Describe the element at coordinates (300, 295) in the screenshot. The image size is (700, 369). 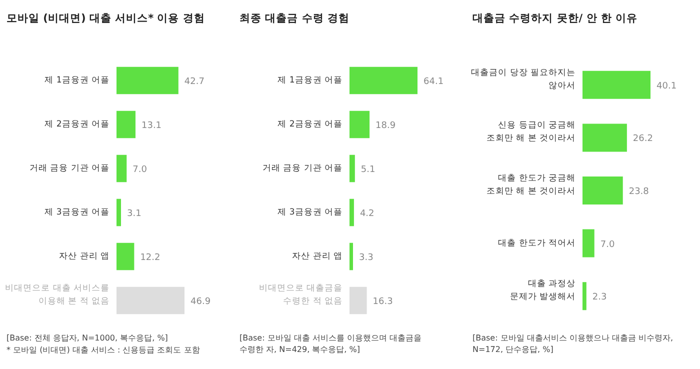
I see `y-tick-label: 비대면으로 대출금을 수령한 적 없음` at that location.